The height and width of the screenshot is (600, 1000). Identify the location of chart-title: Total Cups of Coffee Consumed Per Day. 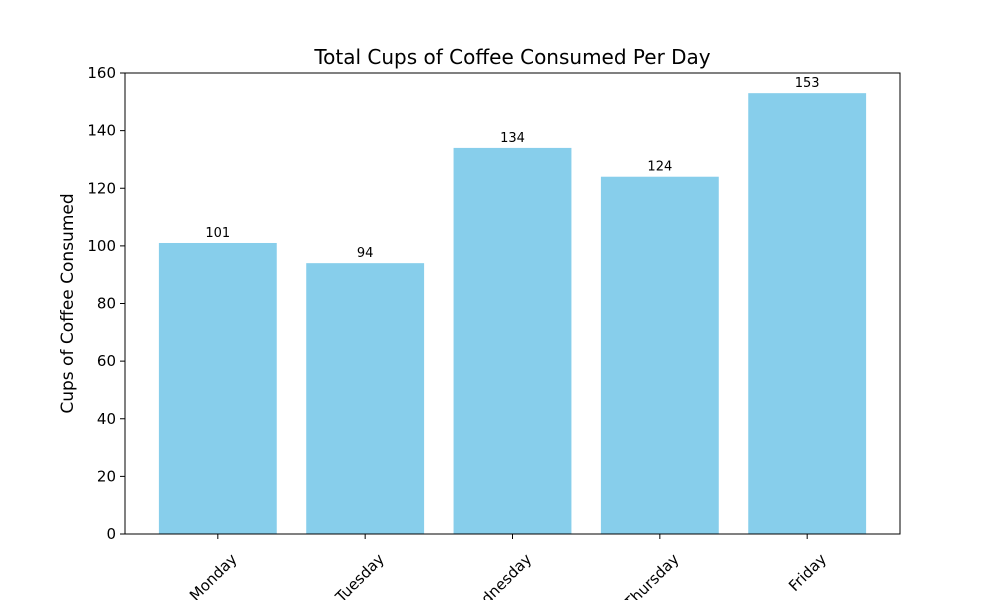
(511, 57).